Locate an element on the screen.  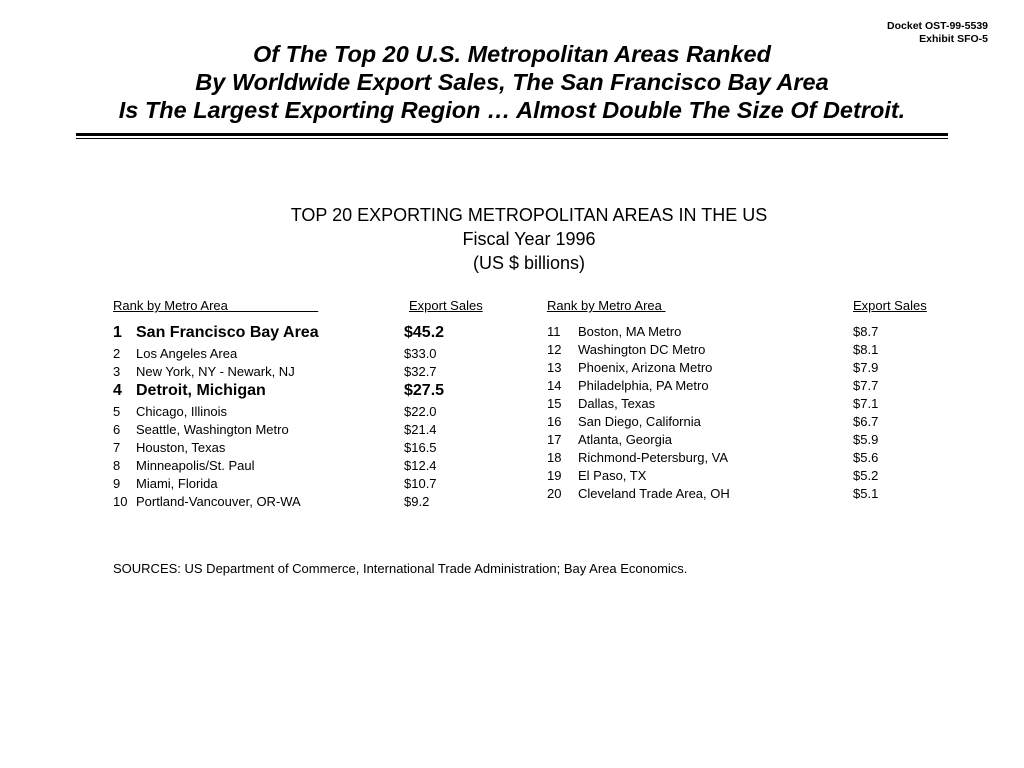
rank-cell: 11 is located at coordinates (554, 331).